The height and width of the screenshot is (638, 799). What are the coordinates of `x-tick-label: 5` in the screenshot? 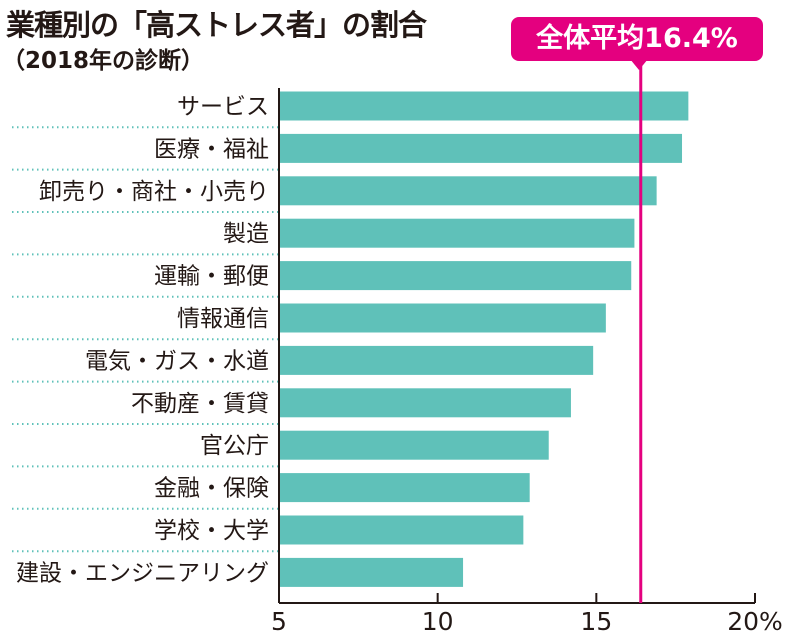 It's located at (279, 621).